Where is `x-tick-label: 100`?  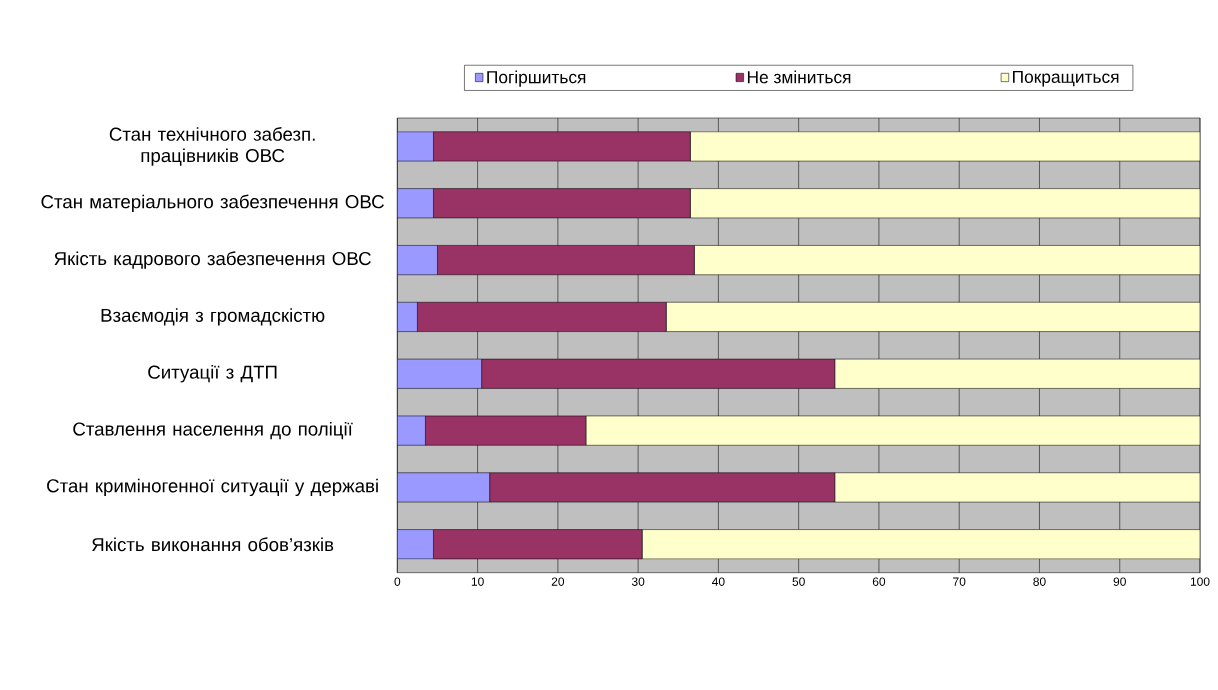 x-tick-label: 100 is located at coordinates (1200, 581).